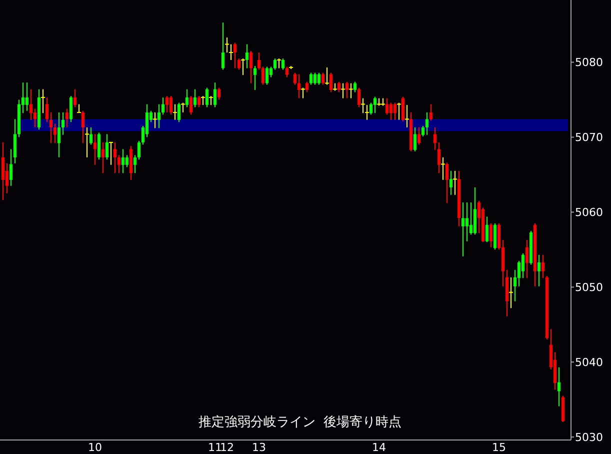 This screenshot has width=611, height=454. What do you see at coordinates (589, 437) in the screenshot?
I see `y-tick-label: 5030` at bounding box center [589, 437].